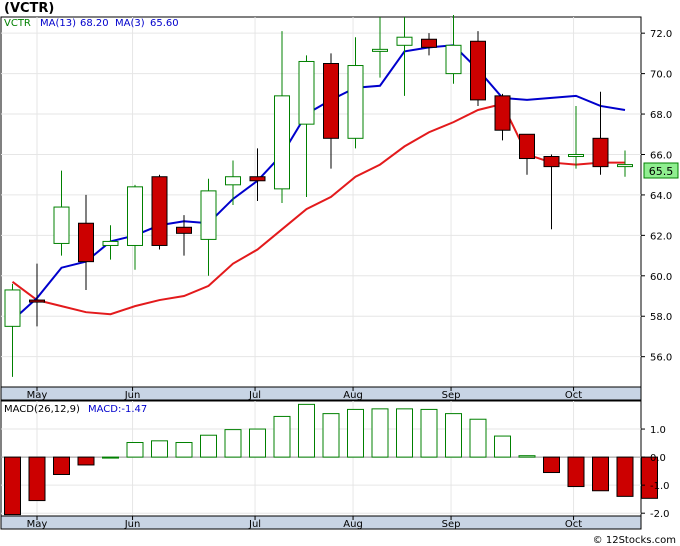 The image size is (680, 546). I want to click on price-y-tick-label: 64.0, so click(661, 196).